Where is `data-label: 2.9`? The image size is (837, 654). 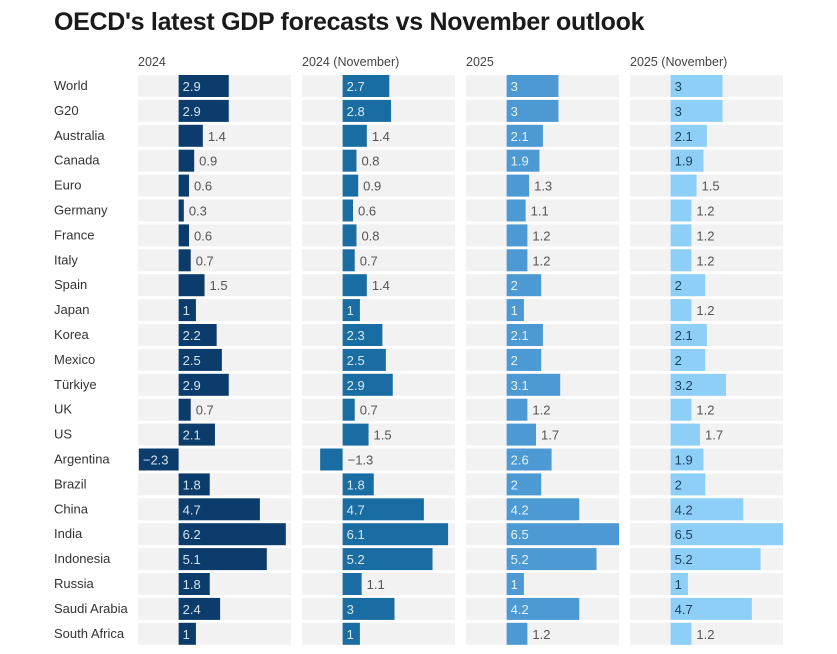
data-label: 2.9 is located at coordinates (192, 86).